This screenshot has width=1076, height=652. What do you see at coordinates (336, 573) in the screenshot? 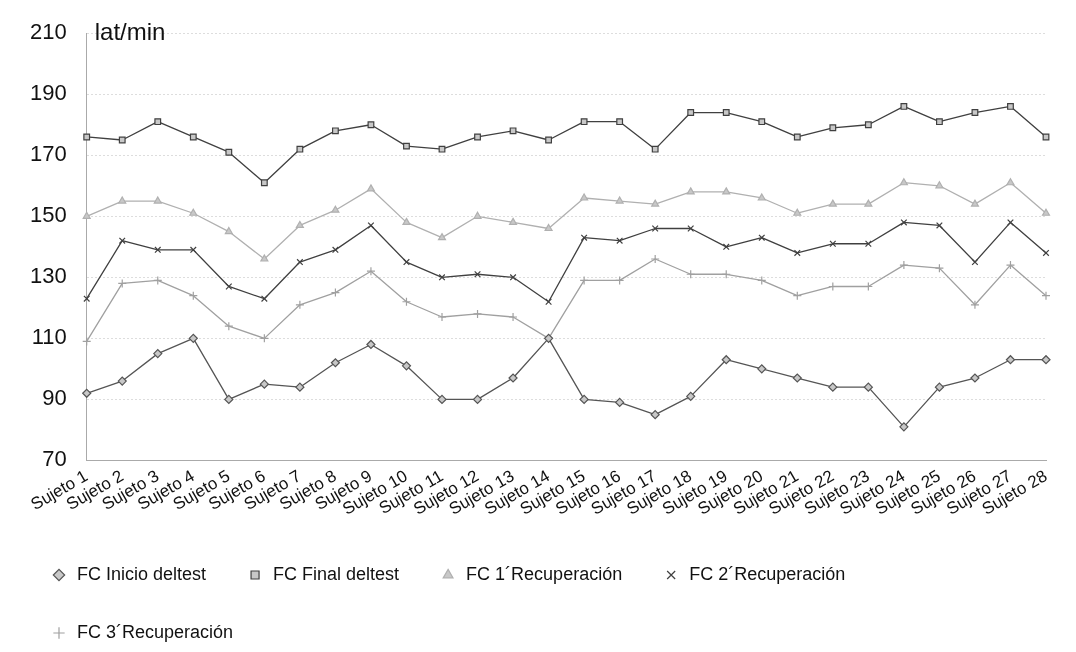
I see `legend-label: FC Final deltest` at bounding box center [336, 573].